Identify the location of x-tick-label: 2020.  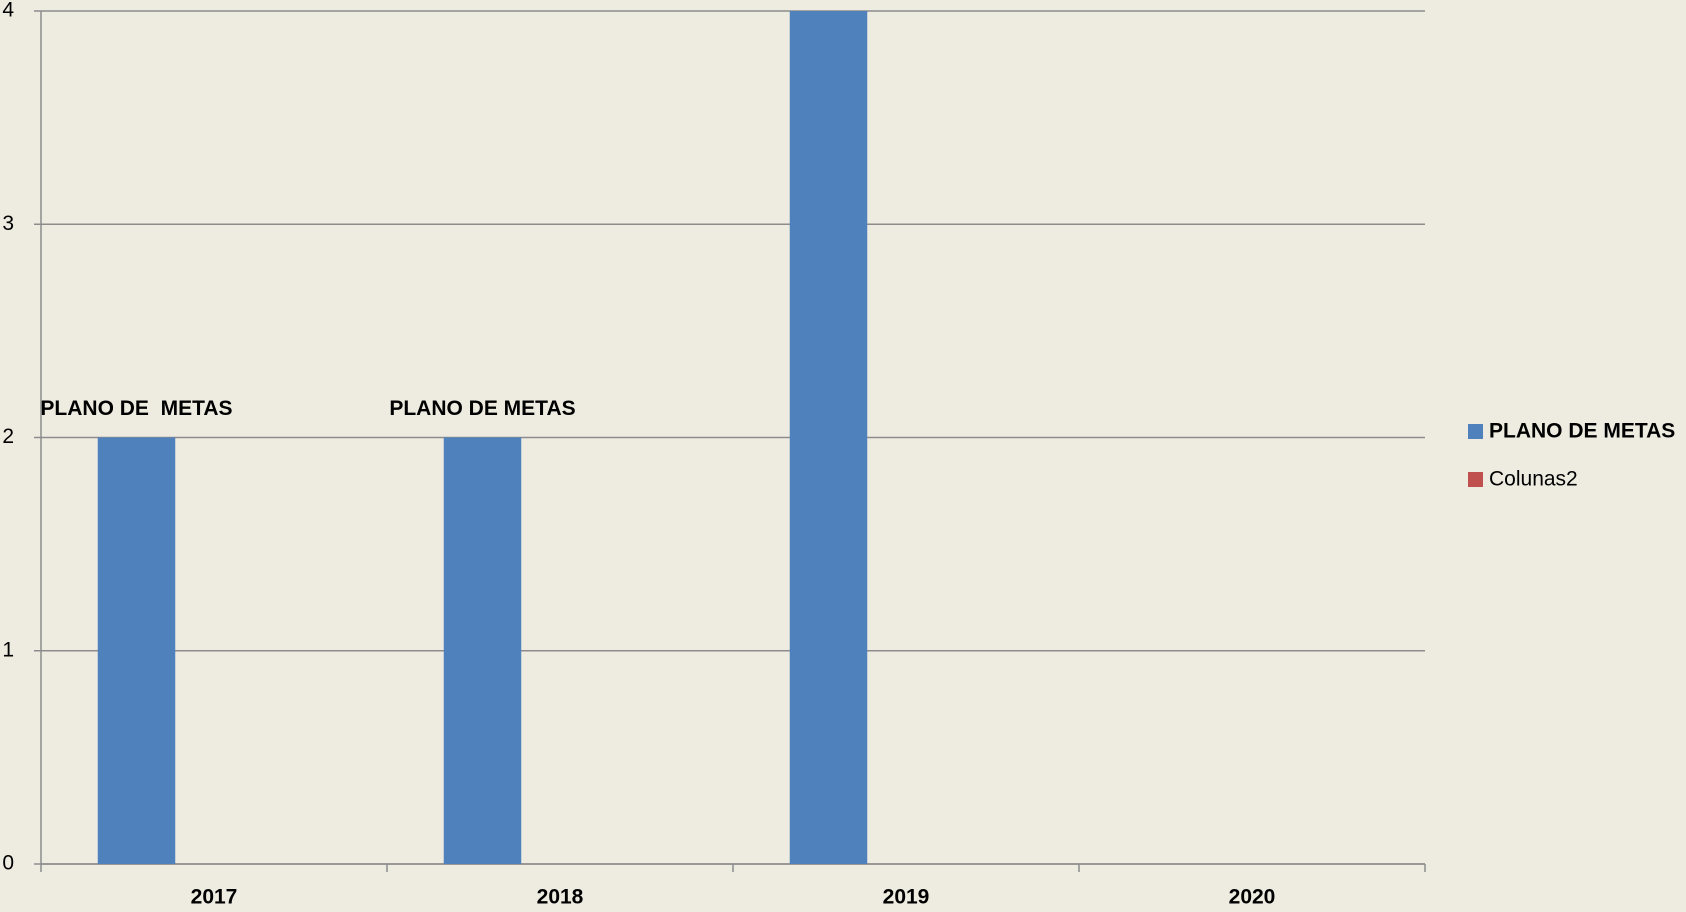
(1252, 897).